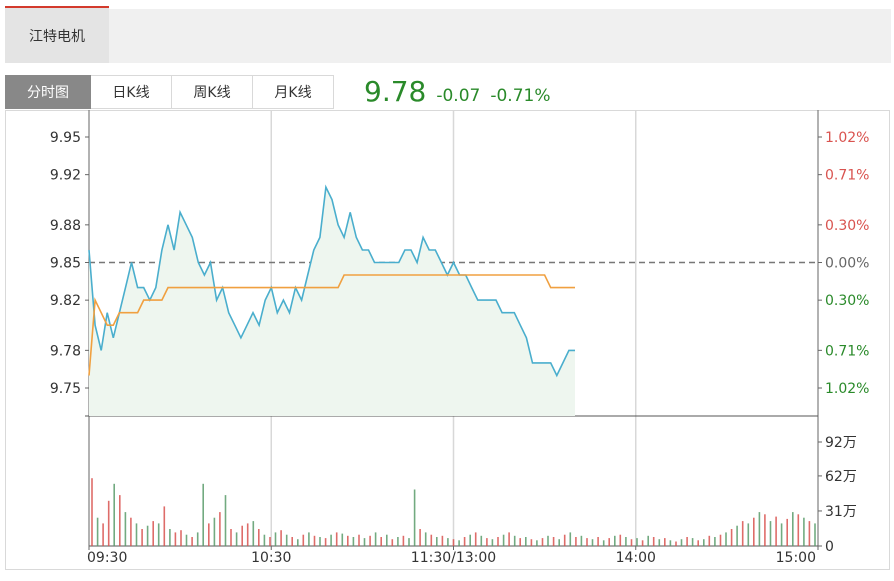  I want to click on price-tick-label-0: 9.95, so click(65, 138).